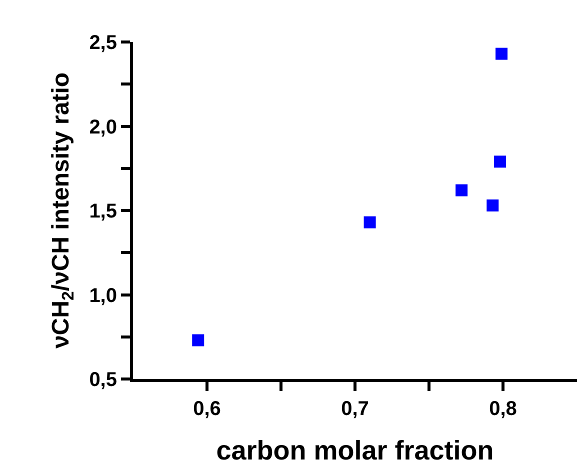 This screenshot has height=475, width=581. Describe the element at coordinates (103, 380) in the screenshot. I see `y-tick-label: 0,5` at that location.